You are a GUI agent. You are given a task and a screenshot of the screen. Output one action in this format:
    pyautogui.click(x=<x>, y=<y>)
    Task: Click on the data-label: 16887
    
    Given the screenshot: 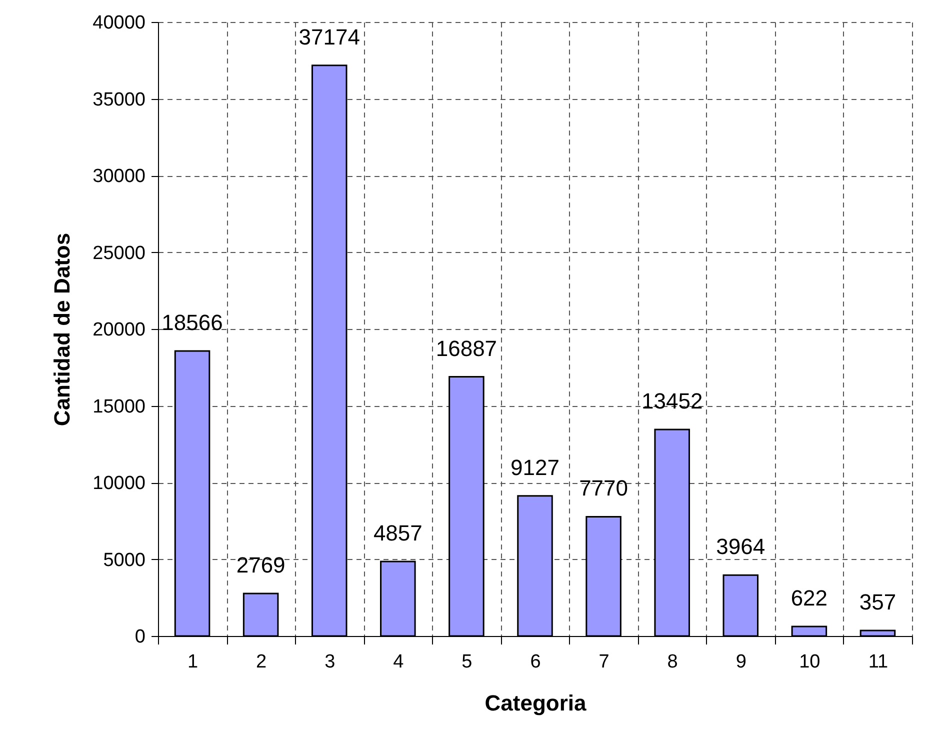 What is the action you would take?
    pyautogui.click(x=467, y=348)
    